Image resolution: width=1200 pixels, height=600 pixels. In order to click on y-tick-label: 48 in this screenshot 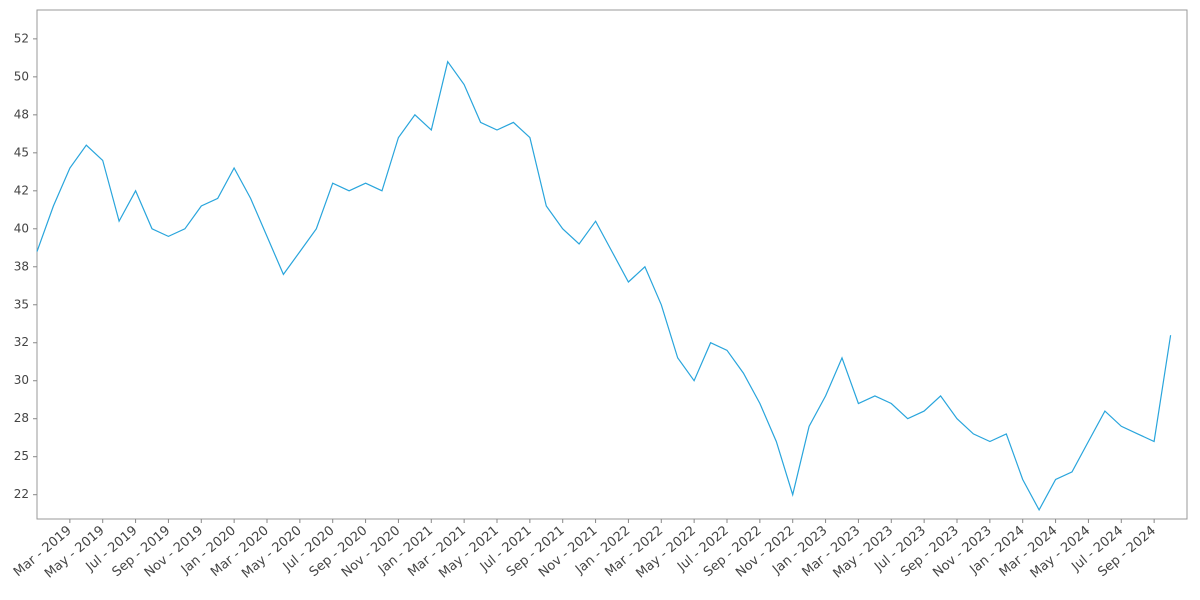, I will do `click(21, 114)`.